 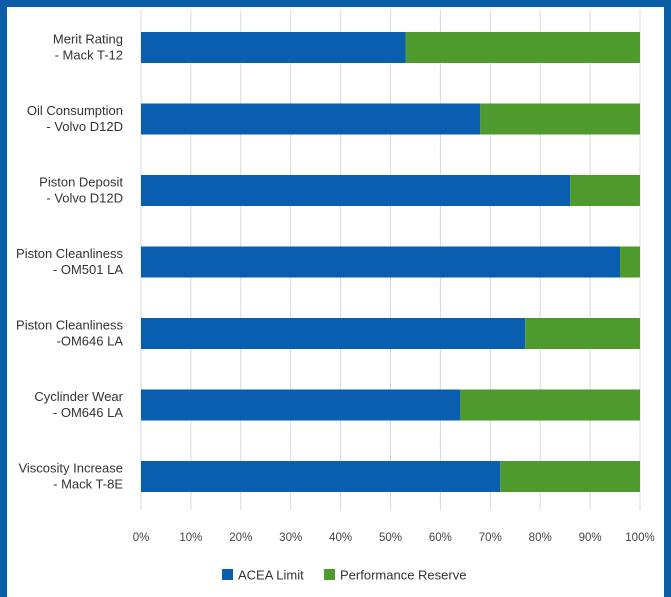 What do you see at coordinates (403, 575) in the screenshot?
I see `legend-label: Performance Reserve` at bounding box center [403, 575].